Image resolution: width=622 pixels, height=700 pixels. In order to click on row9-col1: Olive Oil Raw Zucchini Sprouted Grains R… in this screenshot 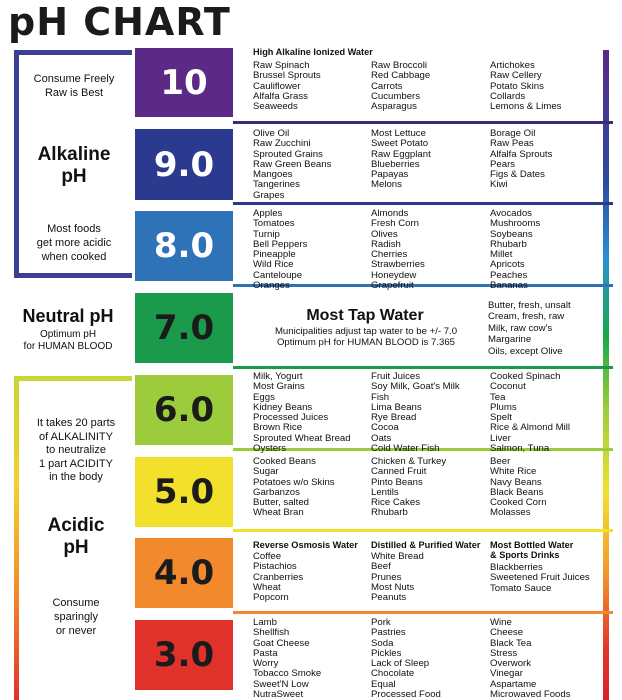, I will do `click(292, 164)`.